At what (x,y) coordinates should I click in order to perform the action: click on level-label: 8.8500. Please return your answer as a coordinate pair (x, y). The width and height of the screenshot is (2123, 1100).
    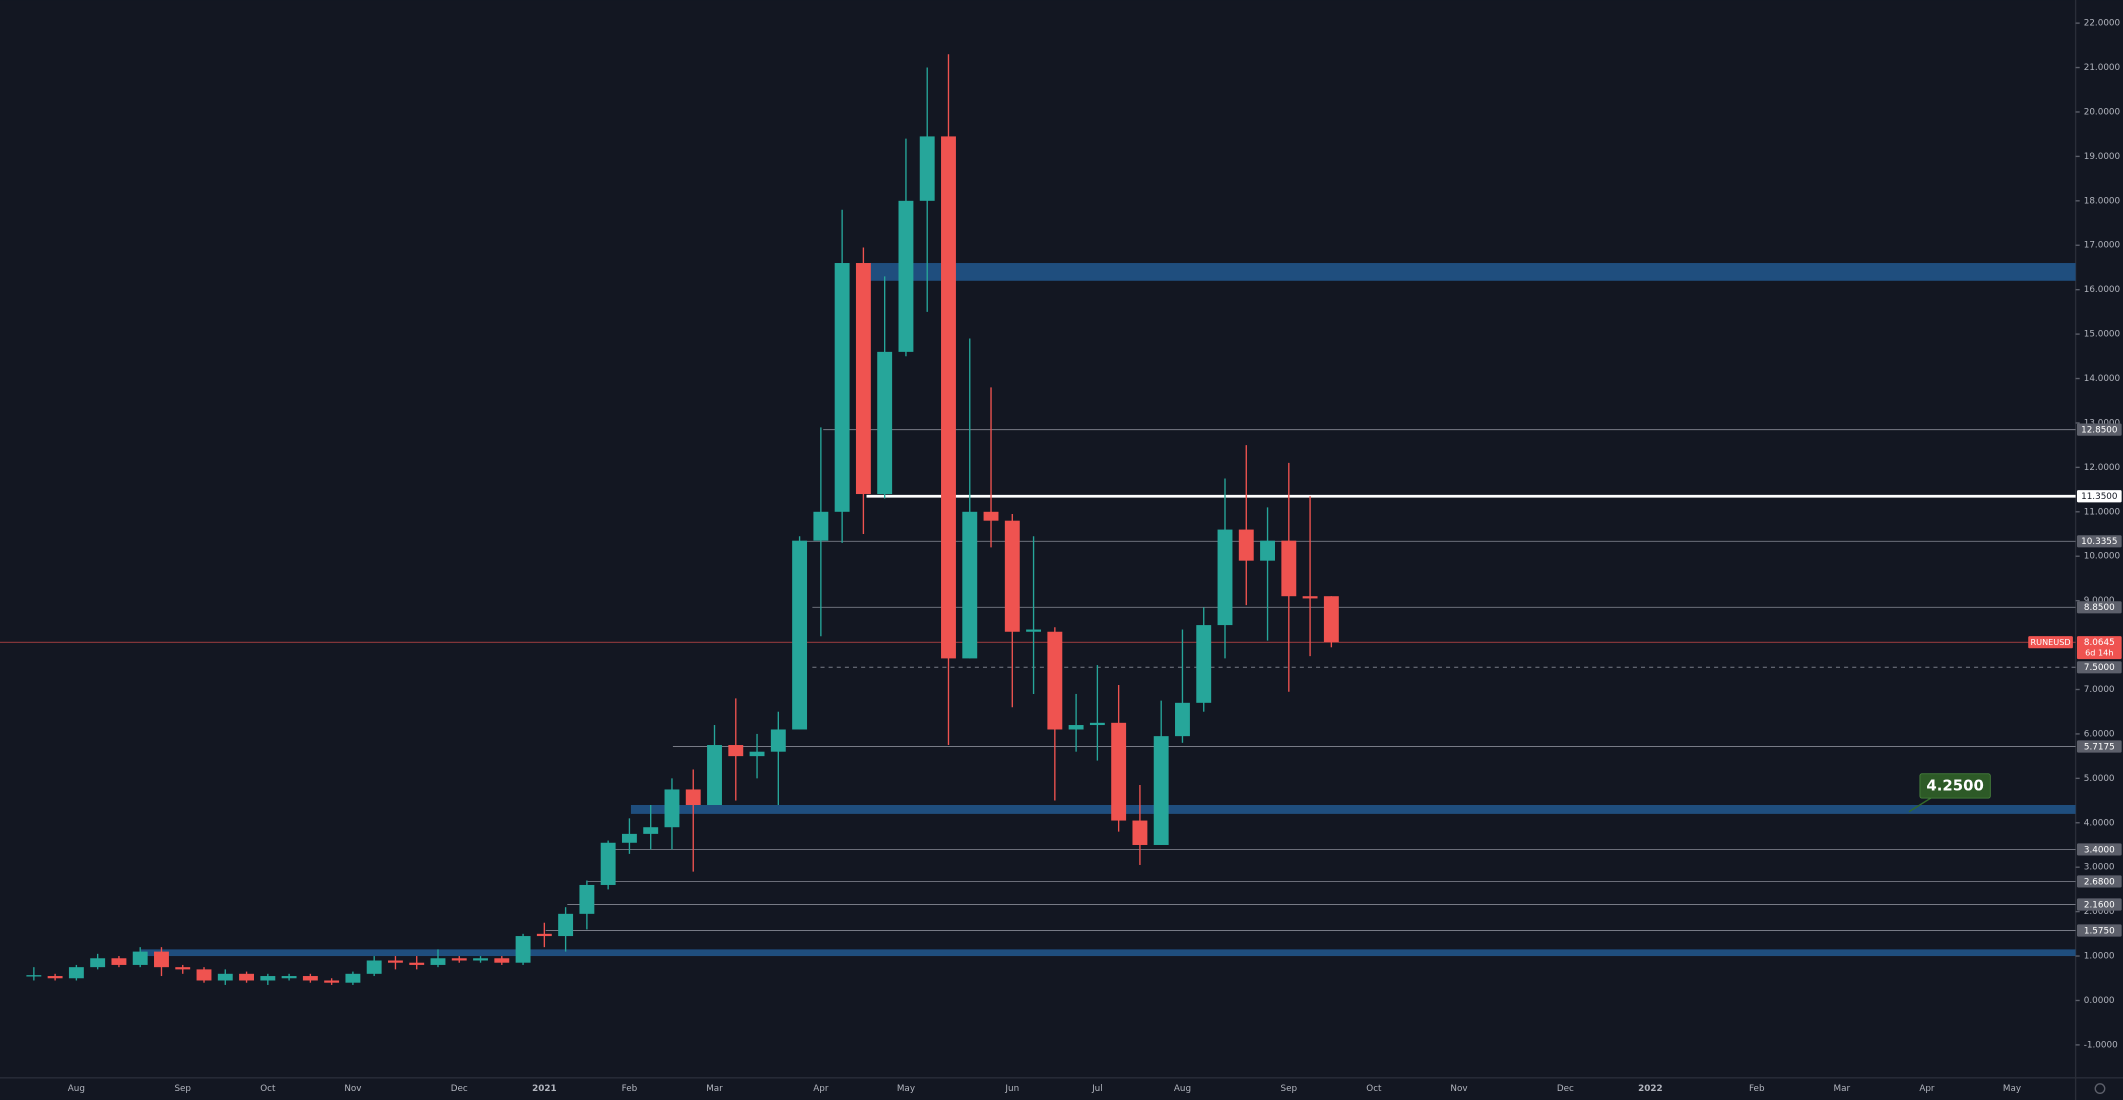
    Looking at the image, I should click on (2099, 608).